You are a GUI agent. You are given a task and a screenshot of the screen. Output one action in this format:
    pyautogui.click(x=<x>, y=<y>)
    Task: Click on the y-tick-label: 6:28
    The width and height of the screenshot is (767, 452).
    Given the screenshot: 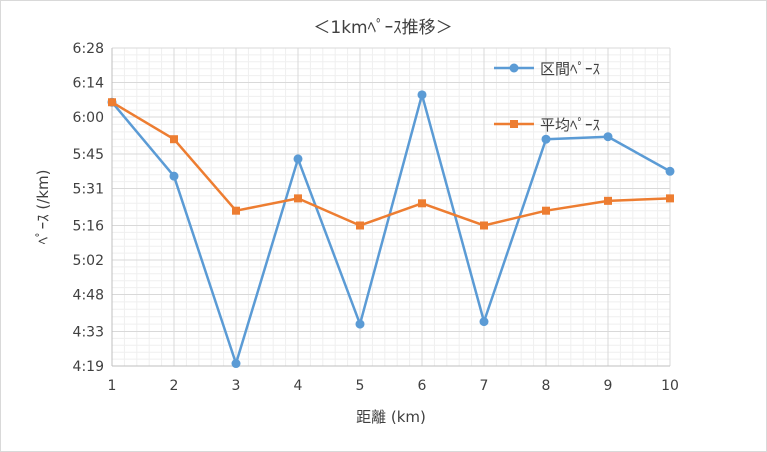 What is the action you would take?
    pyautogui.click(x=88, y=49)
    